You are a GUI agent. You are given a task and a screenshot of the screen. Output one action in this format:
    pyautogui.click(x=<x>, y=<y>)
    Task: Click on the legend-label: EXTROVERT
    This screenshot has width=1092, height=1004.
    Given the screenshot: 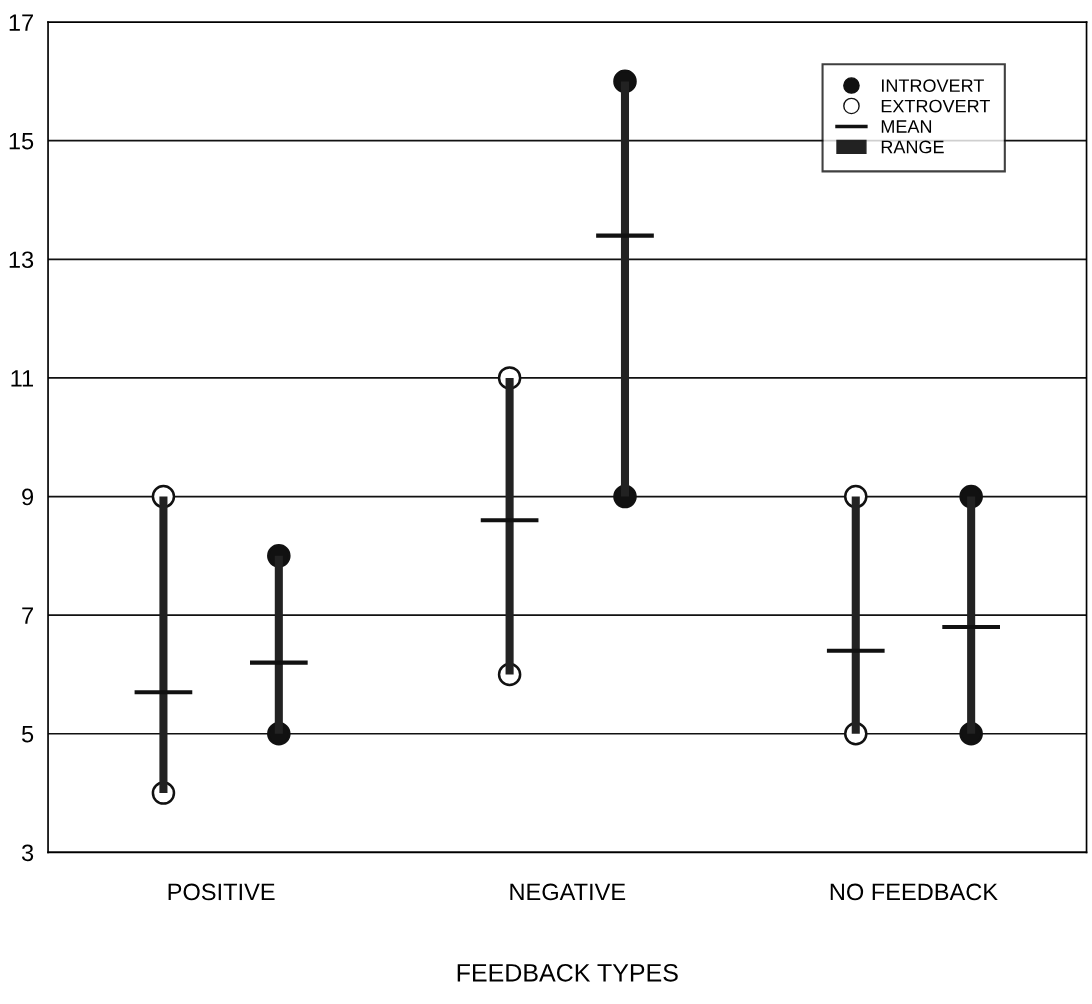 What is the action you would take?
    pyautogui.click(x=935, y=106)
    